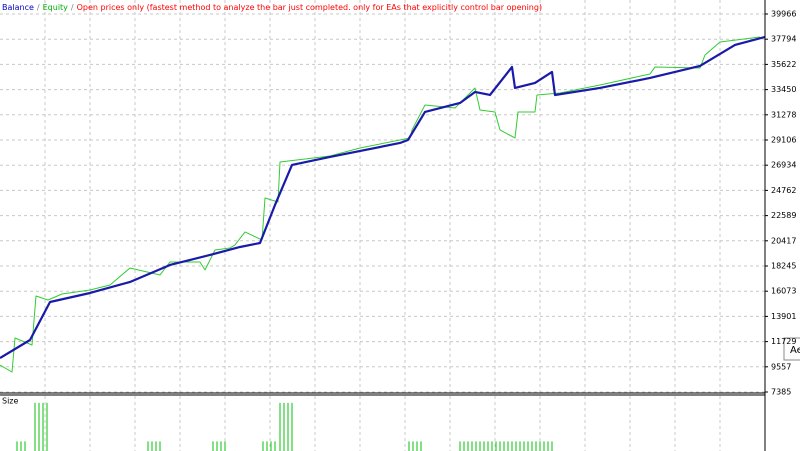 The height and width of the screenshot is (451, 800). What do you see at coordinates (783, 14) in the screenshot?
I see `y-tick-label: 39966` at bounding box center [783, 14].